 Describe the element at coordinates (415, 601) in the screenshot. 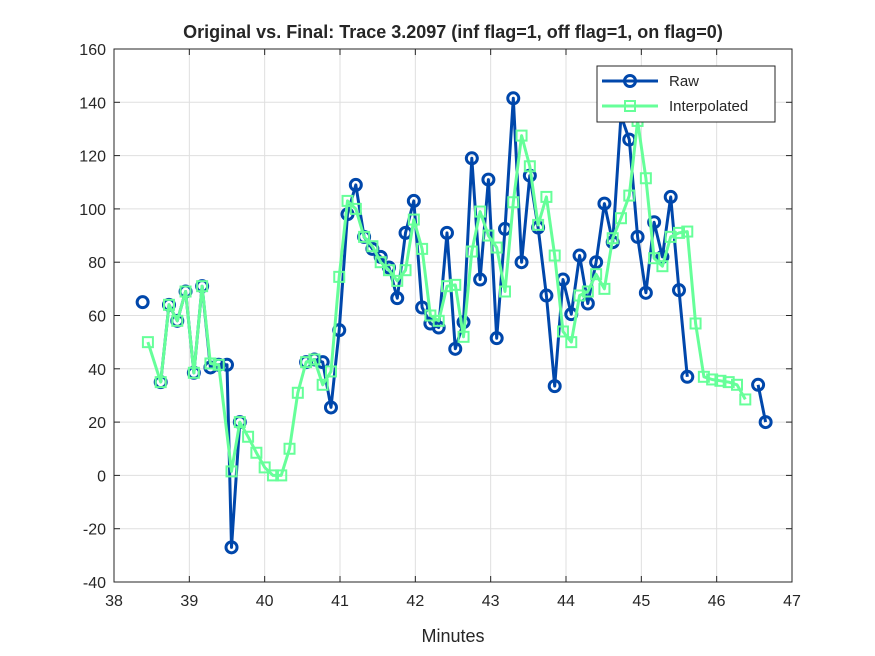

I see `x-tick-label: 42` at that location.